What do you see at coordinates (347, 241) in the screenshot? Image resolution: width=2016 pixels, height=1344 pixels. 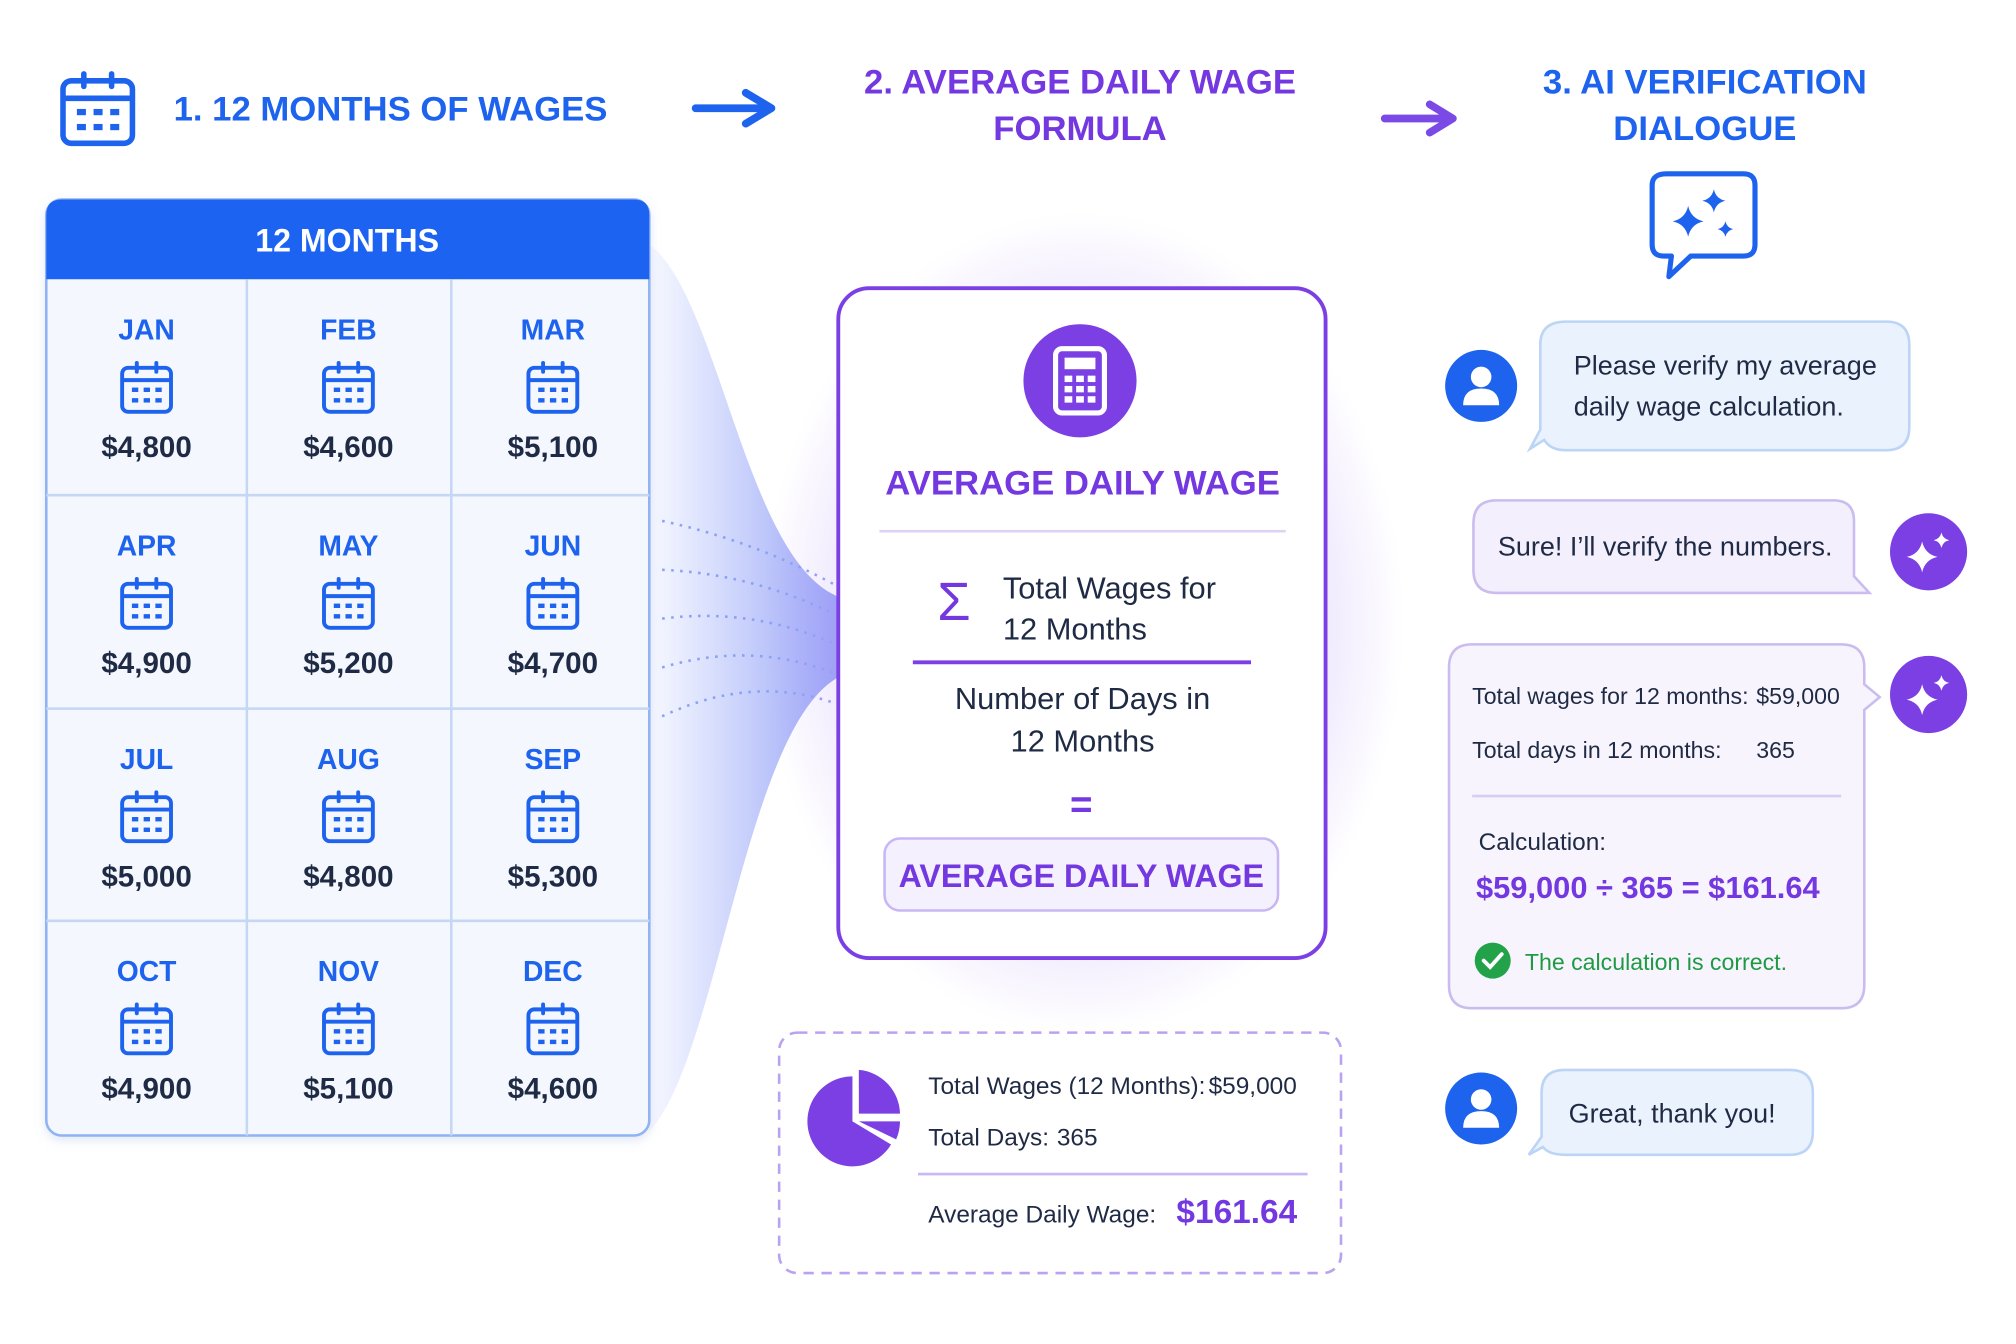 I see `table-header: 12 MONTHS` at bounding box center [347, 241].